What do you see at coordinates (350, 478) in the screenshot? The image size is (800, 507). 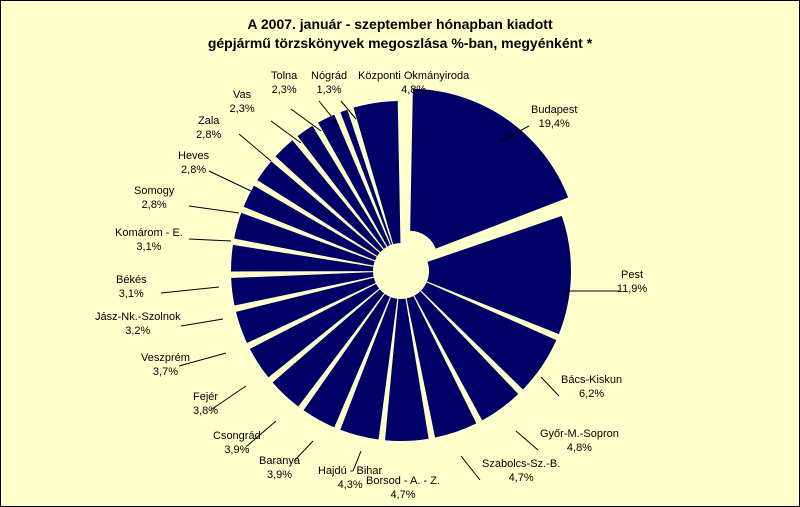 I see `slice-label-7: Hajdú - Bihar 4,3%` at bounding box center [350, 478].